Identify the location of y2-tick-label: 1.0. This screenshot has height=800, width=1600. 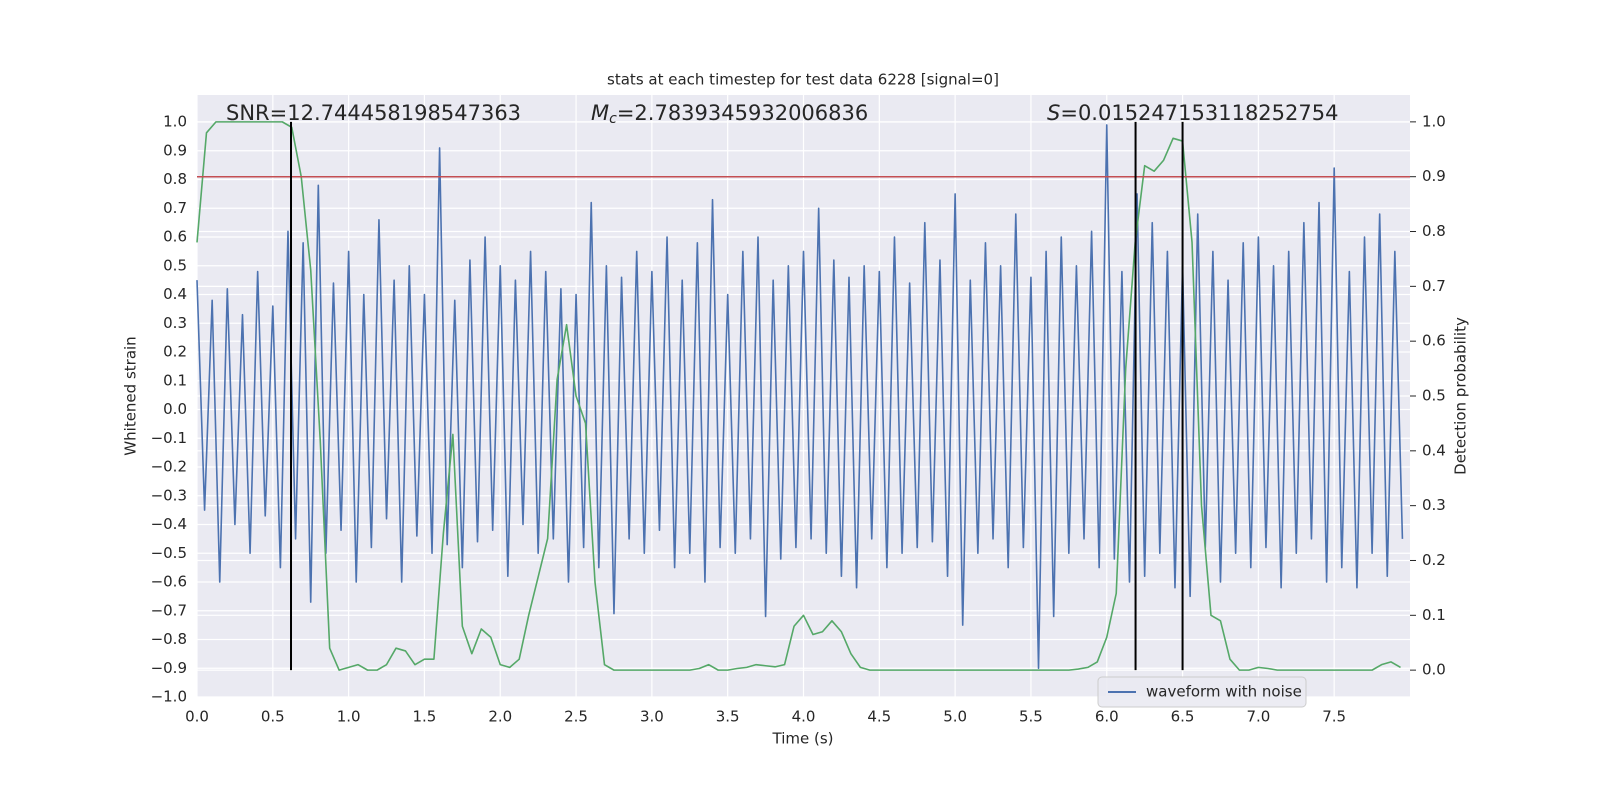
(1434, 121).